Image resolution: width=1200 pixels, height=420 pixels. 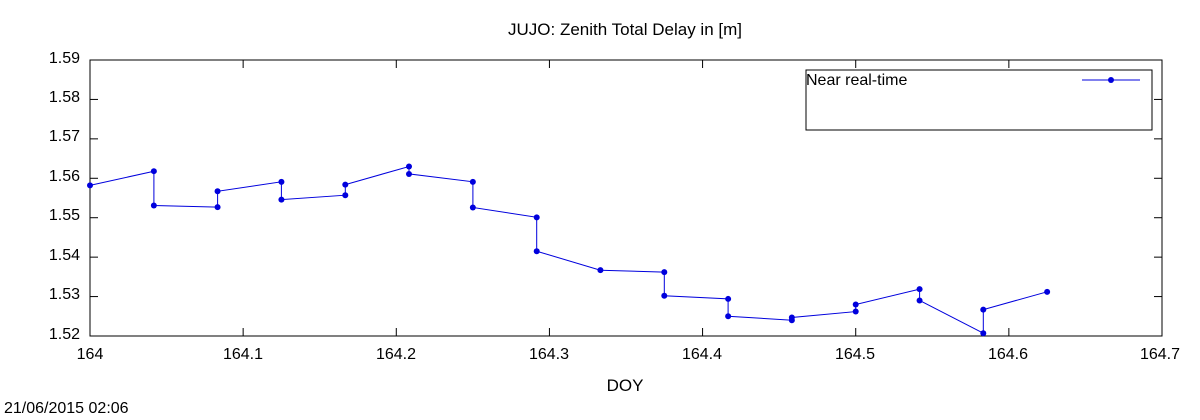 I want to click on x-tick-label: 164.6, so click(x=1008, y=354).